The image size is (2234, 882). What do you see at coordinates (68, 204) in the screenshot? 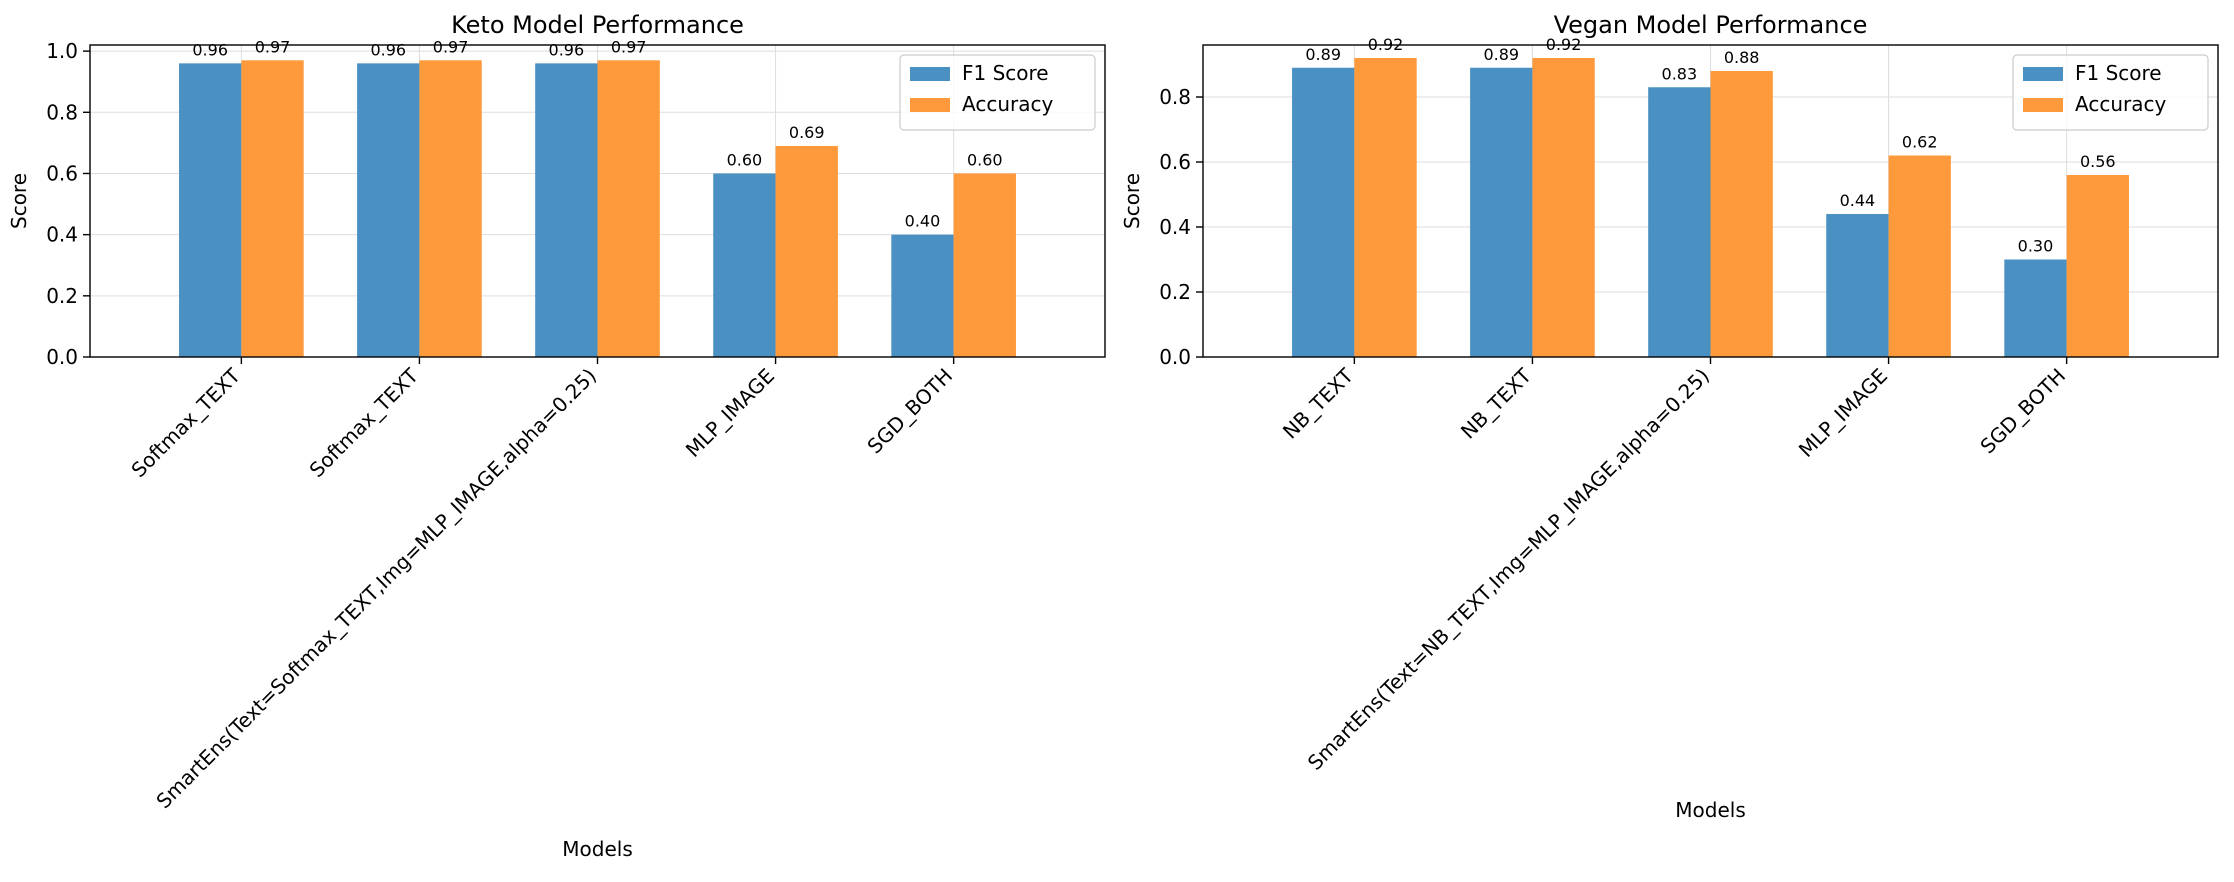
I see `y-axis: 0.0 0.2 0.4 0.6 0.8 1.0` at bounding box center [68, 204].